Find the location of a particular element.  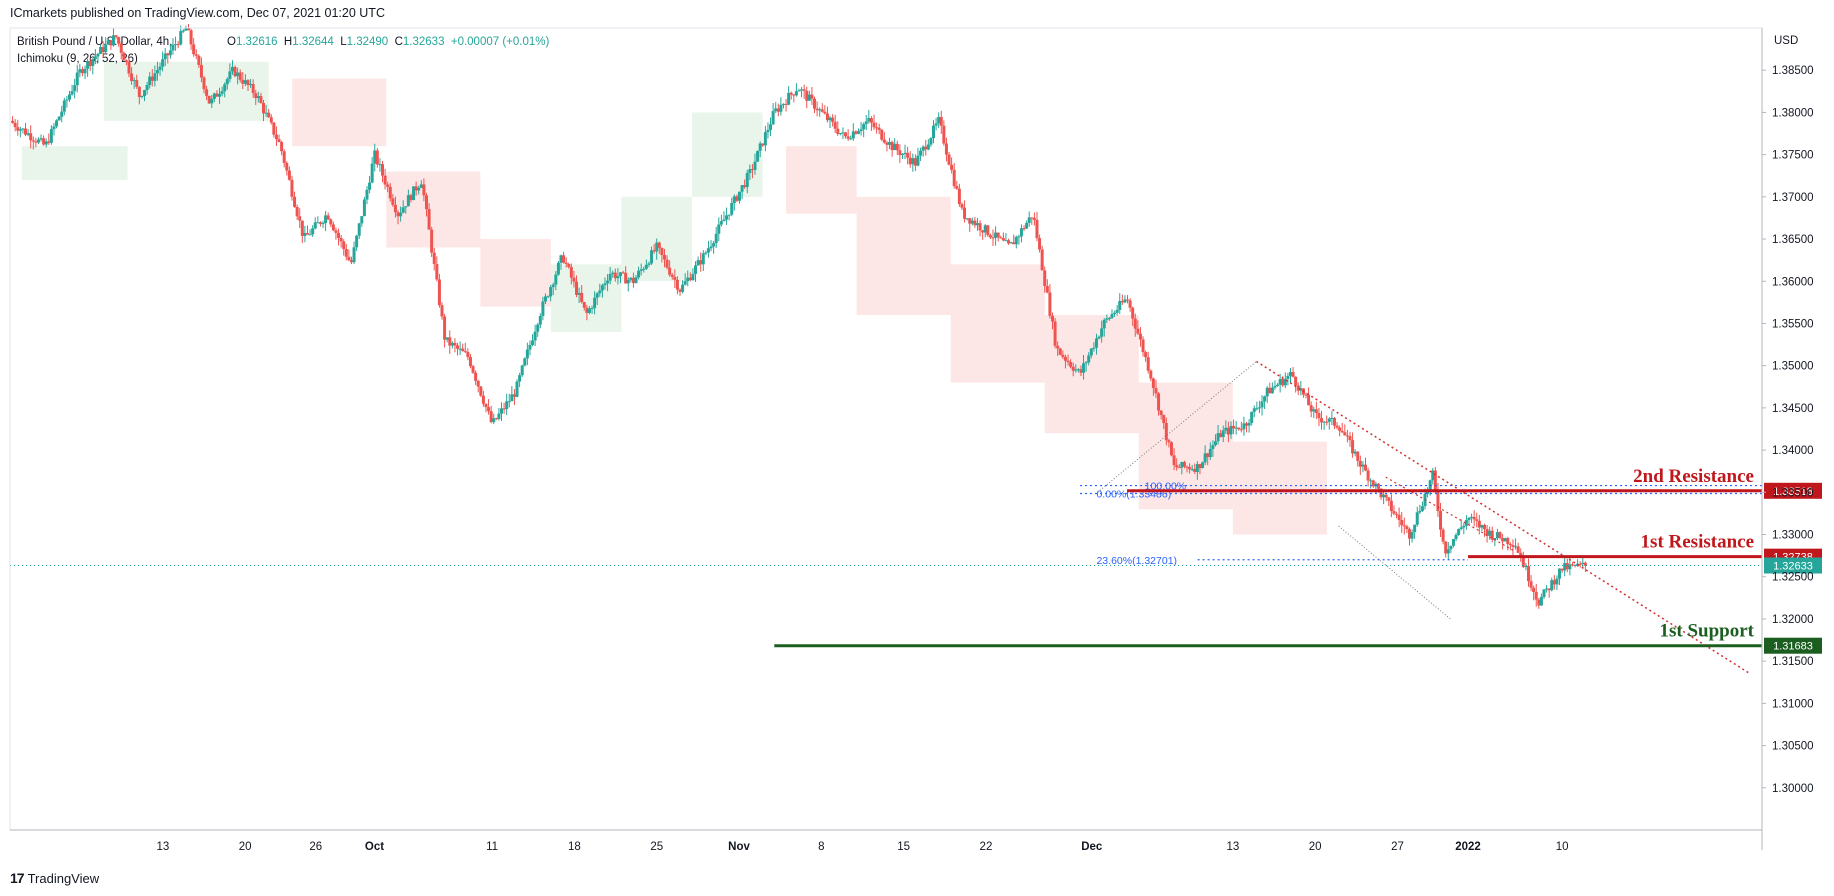

cloud-segment is located at coordinates (997, 323).